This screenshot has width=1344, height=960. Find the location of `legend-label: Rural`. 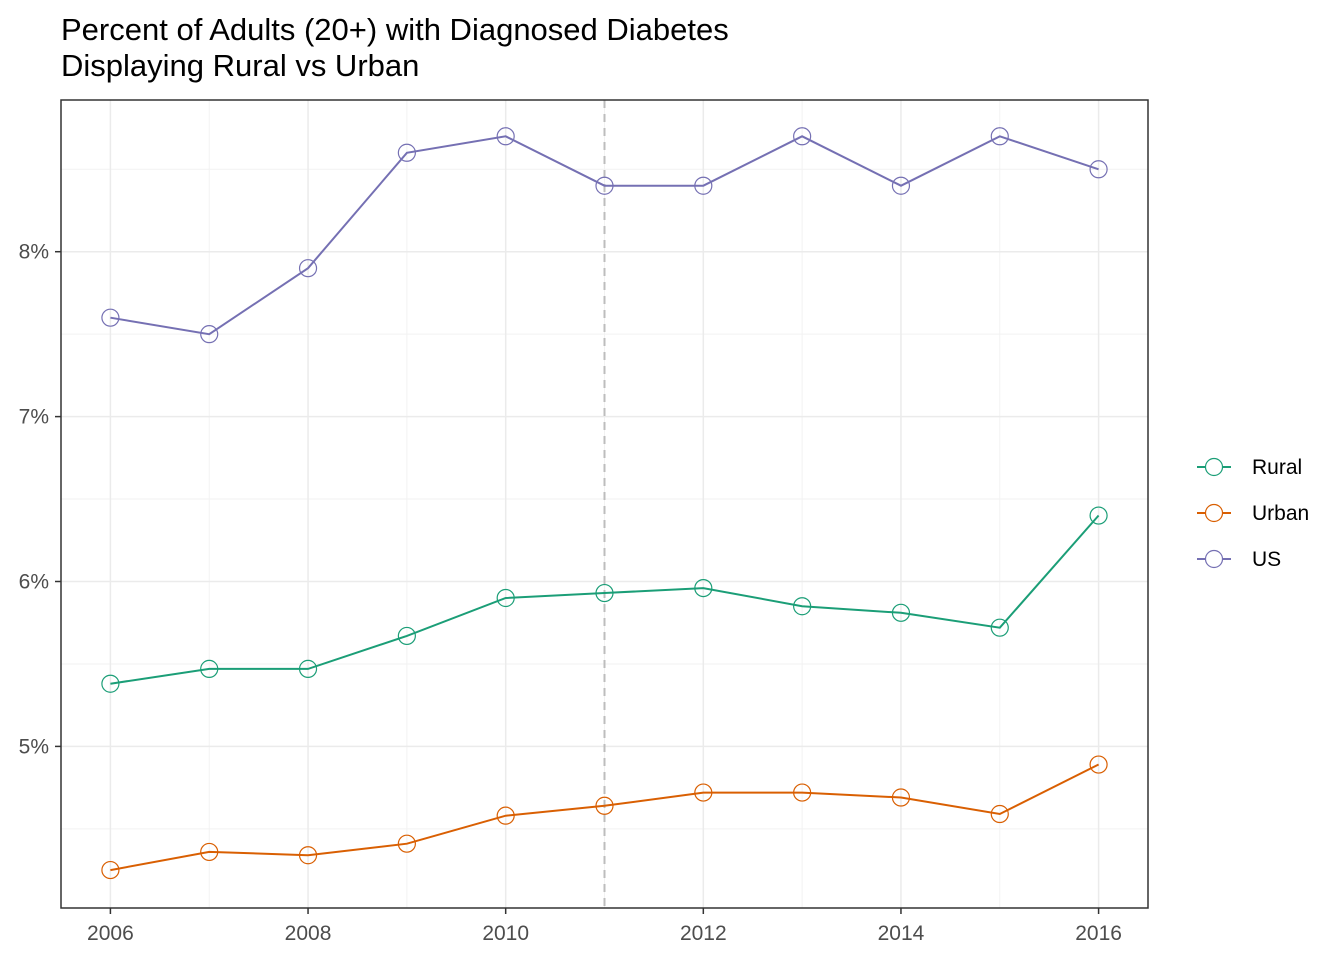

legend-label: Rural is located at coordinates (1277, 467).